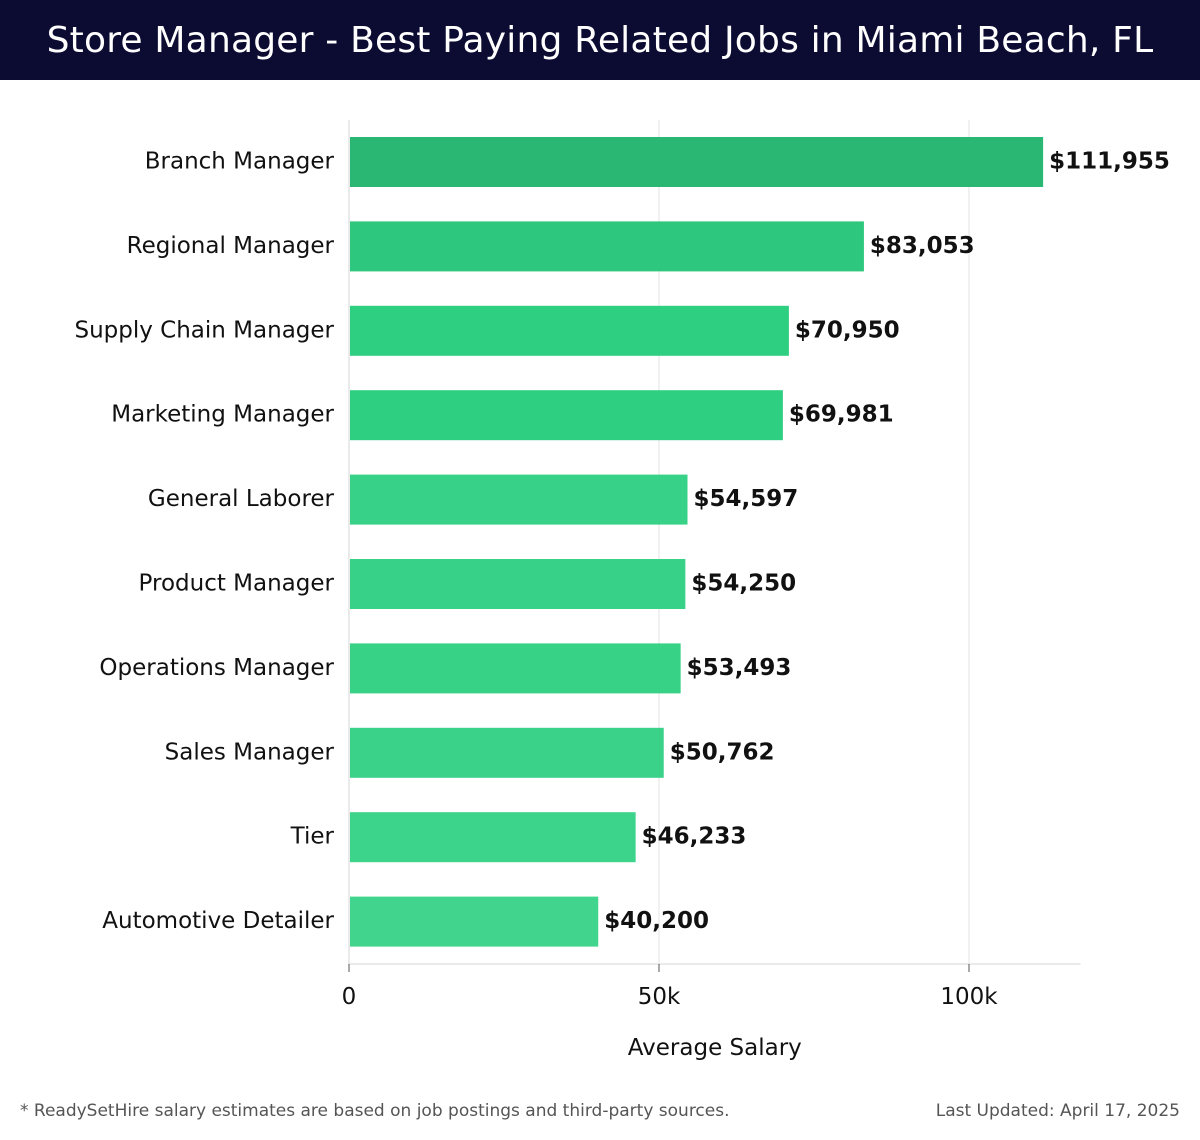 Image resolution: width=1200 pixels, height=1140 pixels. I want to click on x-axis-label: Average Salary, so click(715, 1048).